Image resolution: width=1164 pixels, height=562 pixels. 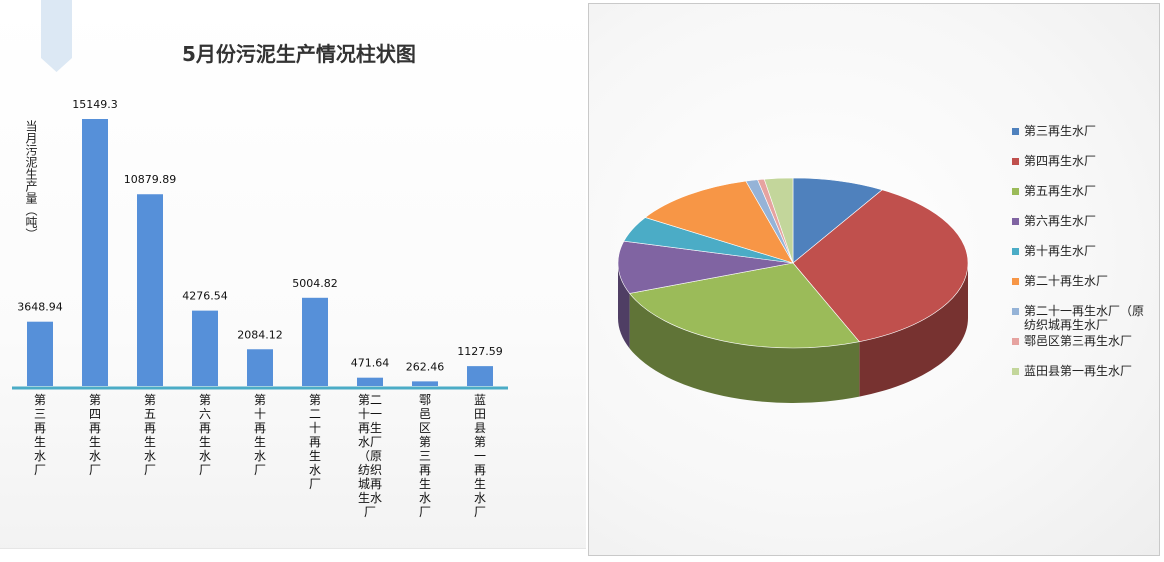 What do you see at coordinates (370, 363) in the screenshot?
I see `bar-value-label: 471.64` at bounding box center [370, 363].